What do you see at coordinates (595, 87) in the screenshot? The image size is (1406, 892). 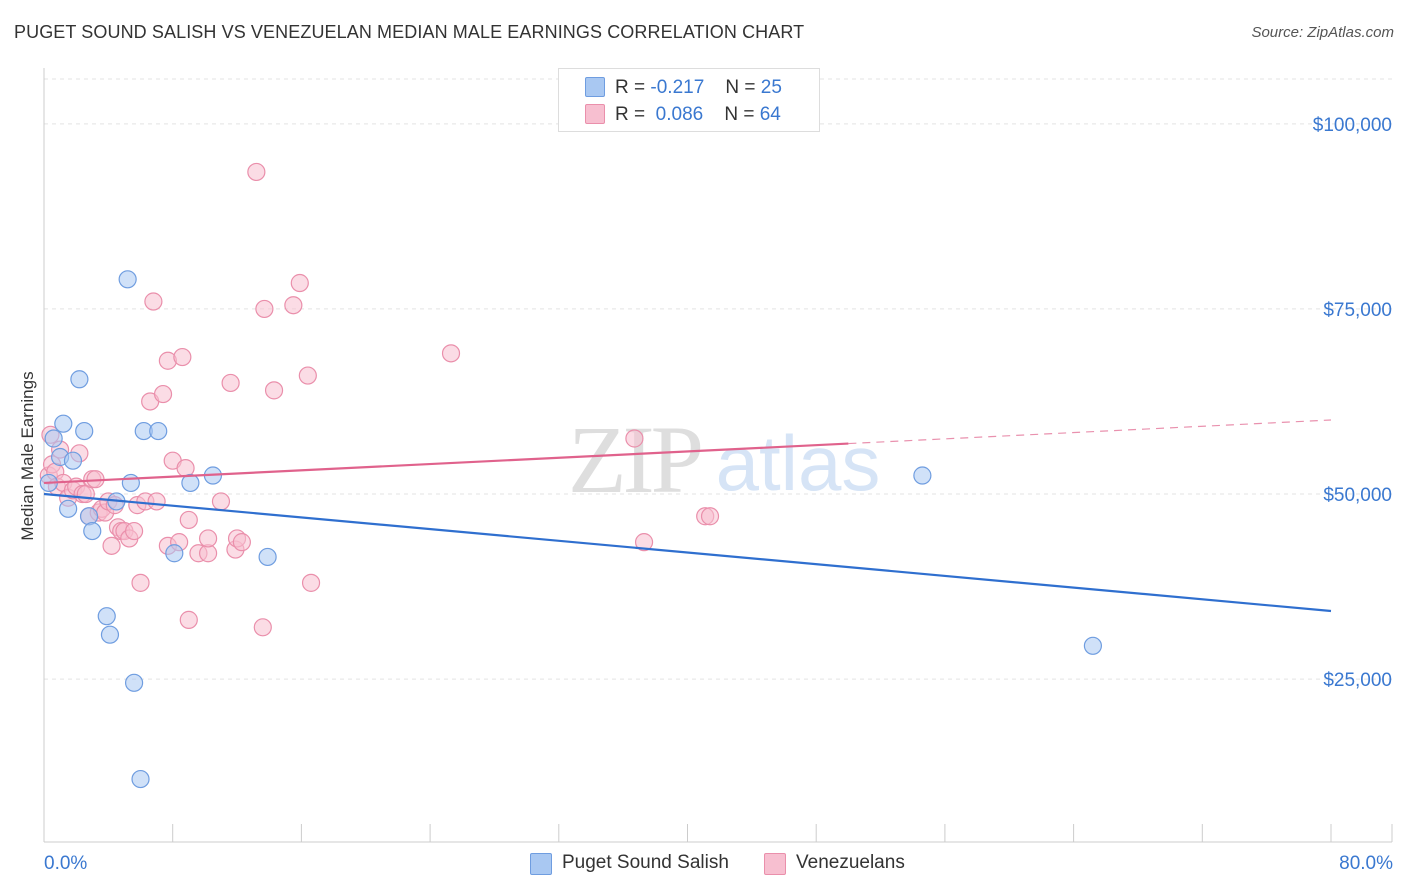 I see `legend-swatch-blue` at bounding box center [595, 87].